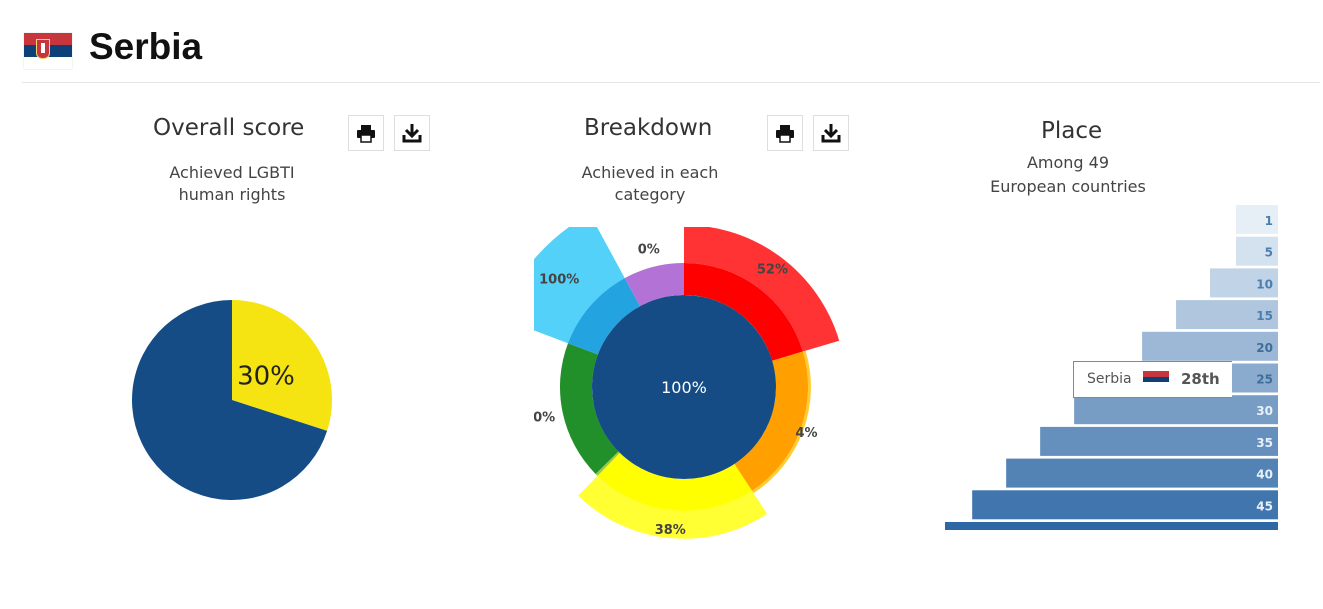 This screenshot has width=1323, height=609. What do you see at coordinates (806, 433) in the screenshot?
I see `category-label-1: 4%` at bounding box center [806, 433].